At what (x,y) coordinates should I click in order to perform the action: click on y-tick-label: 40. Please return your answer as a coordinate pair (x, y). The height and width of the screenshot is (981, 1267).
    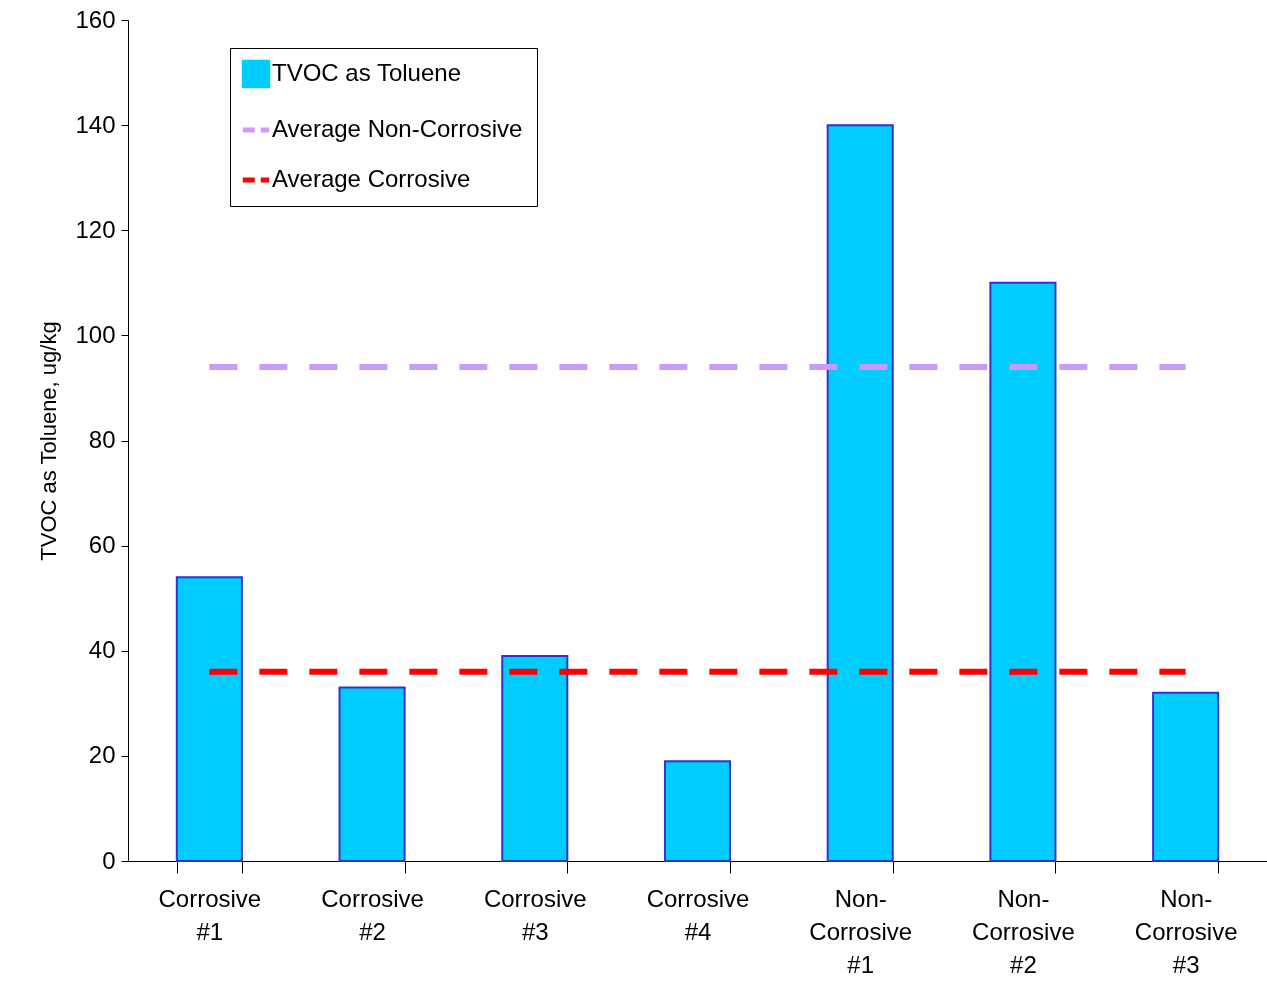
    Looking at the image, I should click on (102, 650).